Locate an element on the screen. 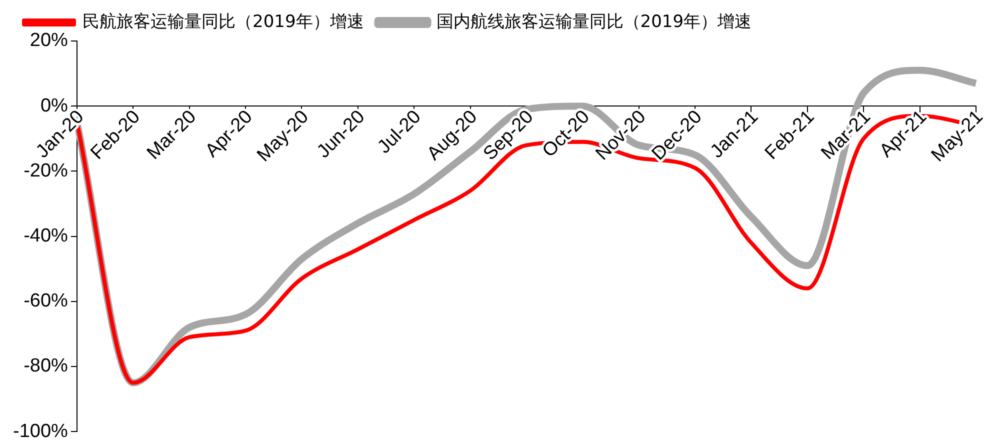 Image resolution: width=990 pixels, height=446 pixels. y-tick-label: -60% is located at coordinates (46, 301).